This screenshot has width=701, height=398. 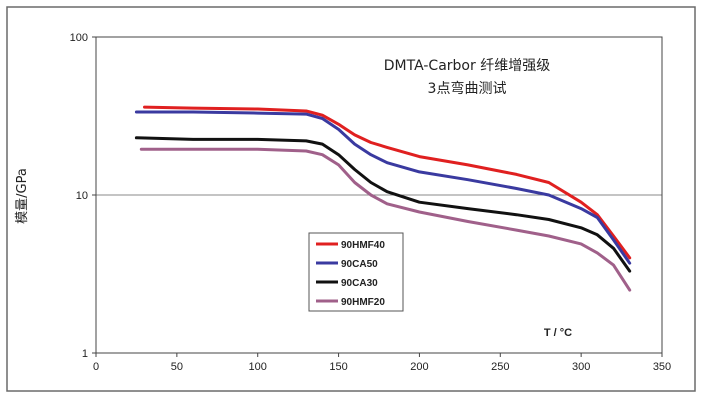 What do you see at coordinates (79, 38) in the screenshot?
I see `y-tick-label: 100` at bounding box center [79, 38].